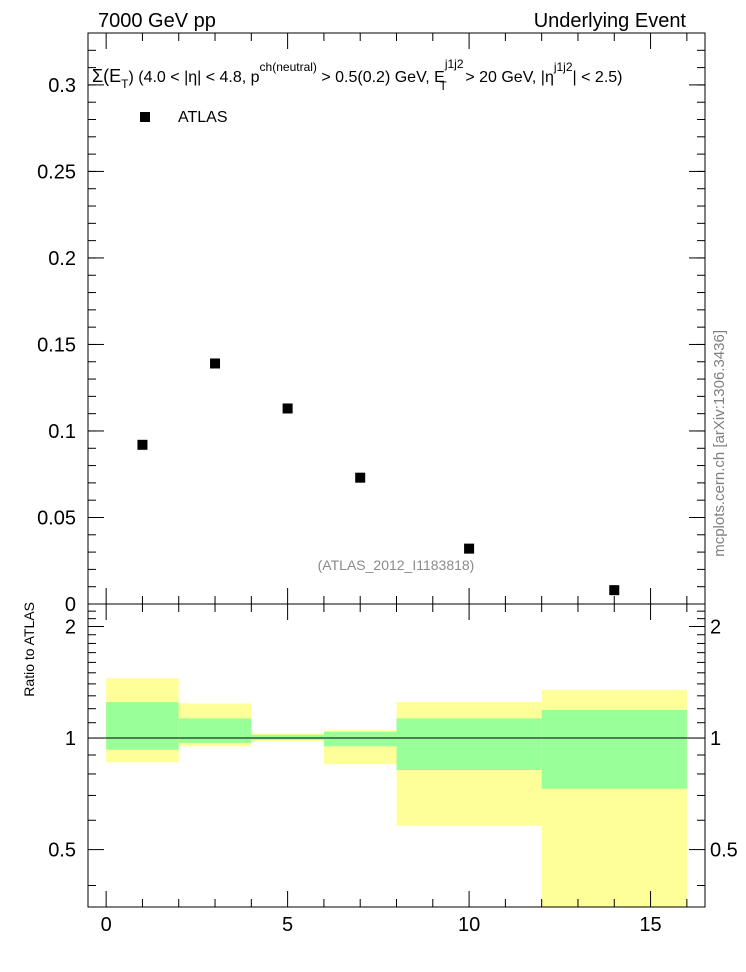 The height and width of the screenshot is (972, 746). I want to click on ratio-ytick-label: 2, so click(70, 627).